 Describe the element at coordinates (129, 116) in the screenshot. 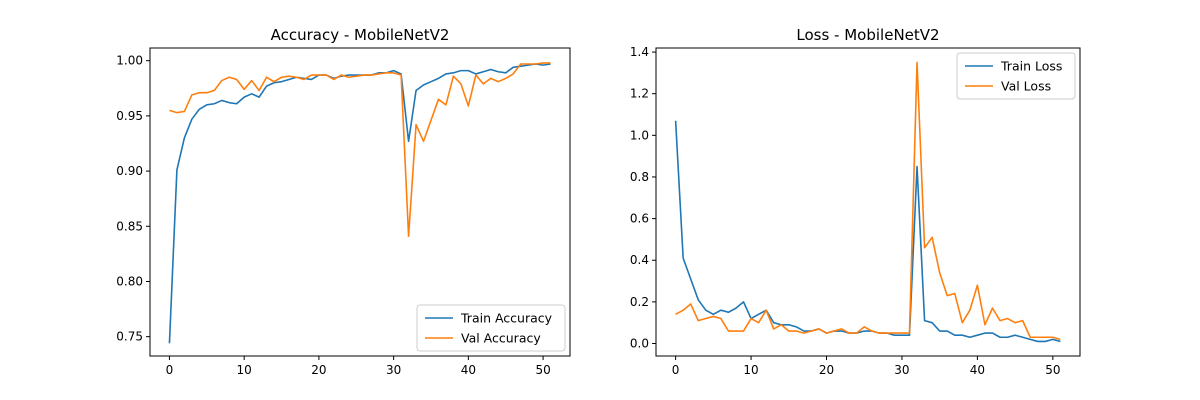

I see `chart1-y-tick-label: 0.95` at that location.